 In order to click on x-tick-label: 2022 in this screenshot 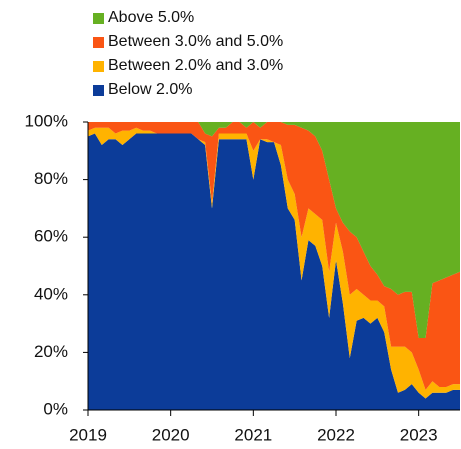, I will do `click(336, 434)`.